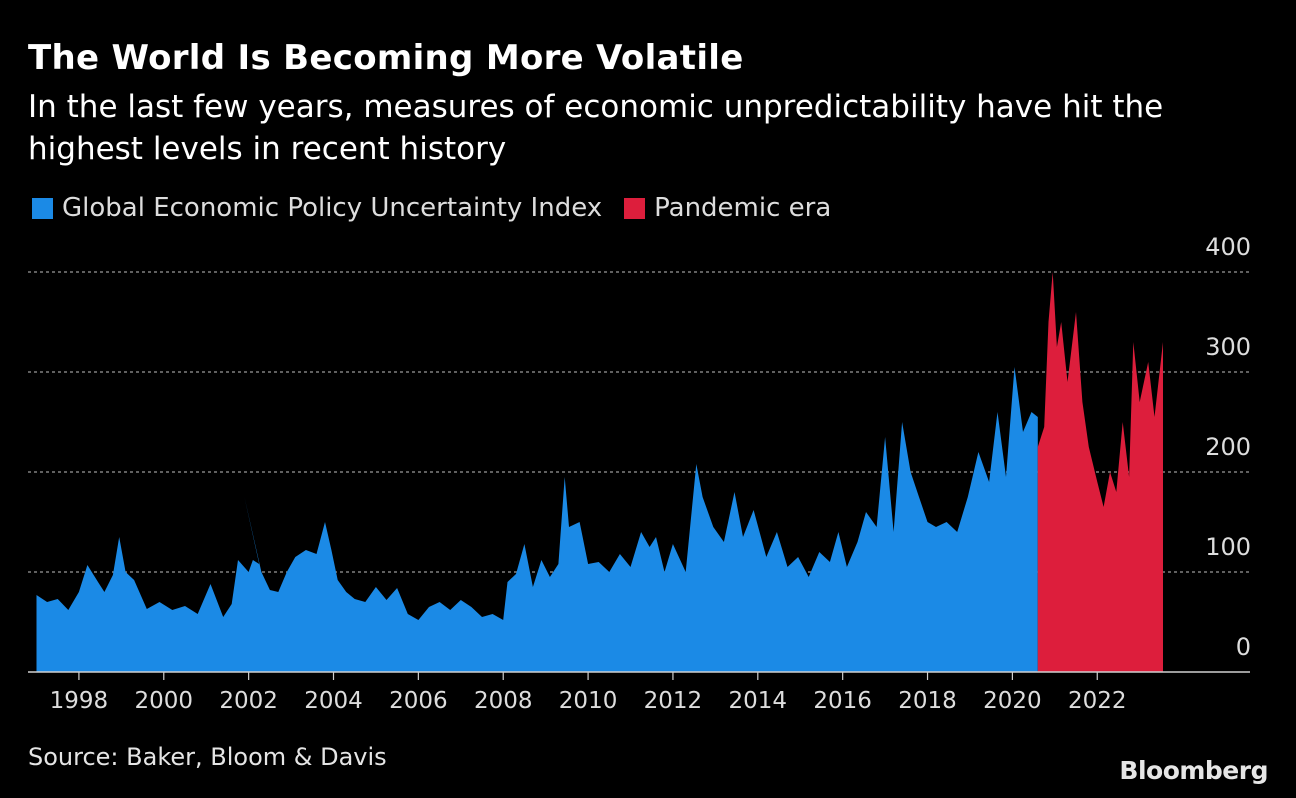 This screenshot has width=1296, height=798. What do you see at coordinates (503, 701) in the screenshot?
I see `x-tick-label-2008: 2008` at bounding box center [503, 701].